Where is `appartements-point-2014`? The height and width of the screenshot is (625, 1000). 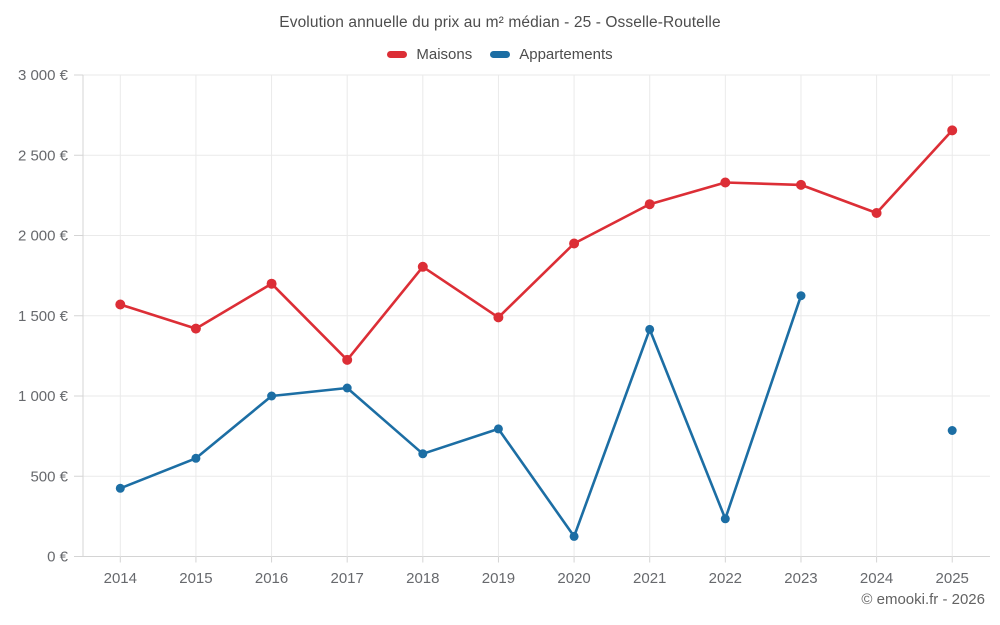 appartements-point-2014 is located at coordinates (120, 488).